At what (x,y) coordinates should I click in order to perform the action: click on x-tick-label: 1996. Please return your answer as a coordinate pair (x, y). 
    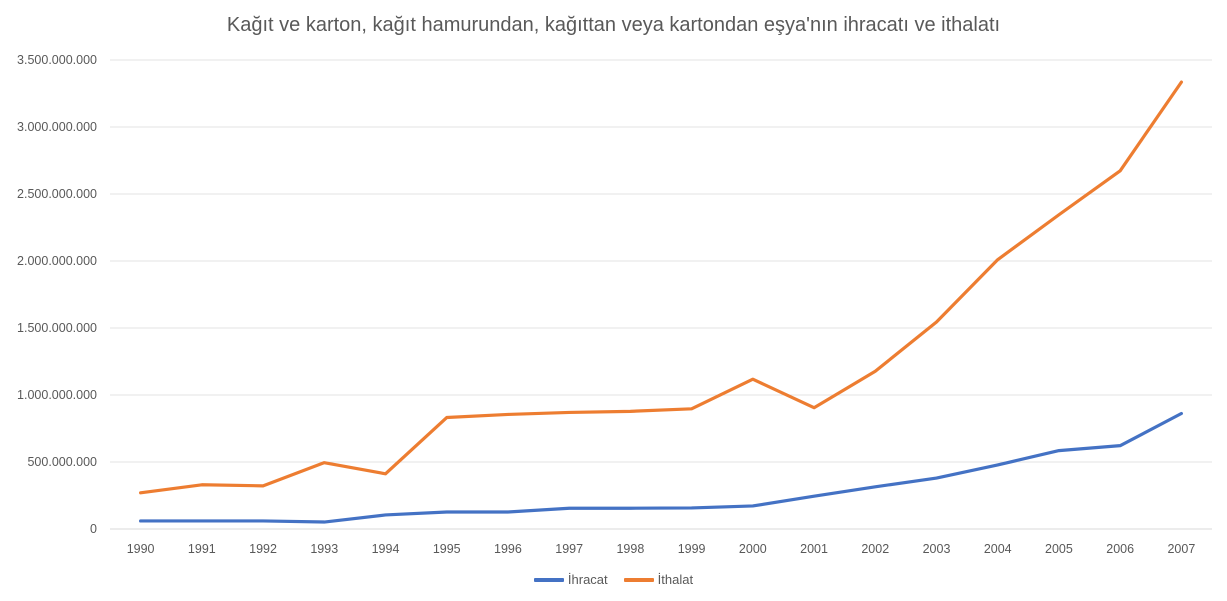
    Looking at the image, I should click on (508, 549).